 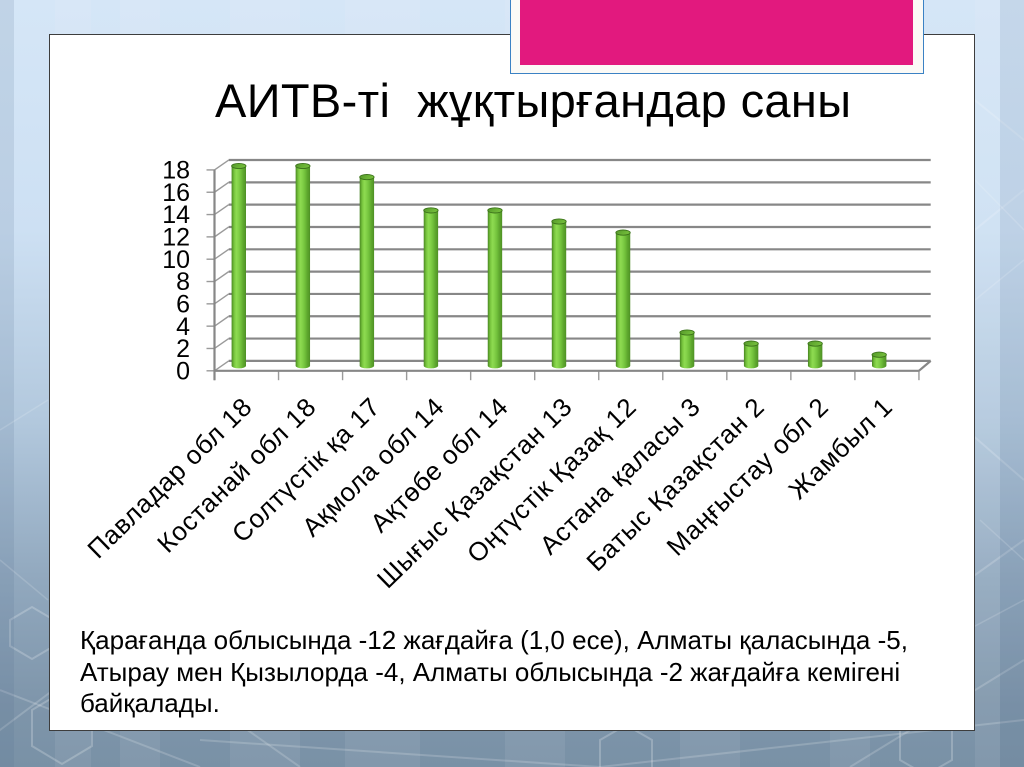 I want to click on svg-text: 4, so click(x=183, y=327).